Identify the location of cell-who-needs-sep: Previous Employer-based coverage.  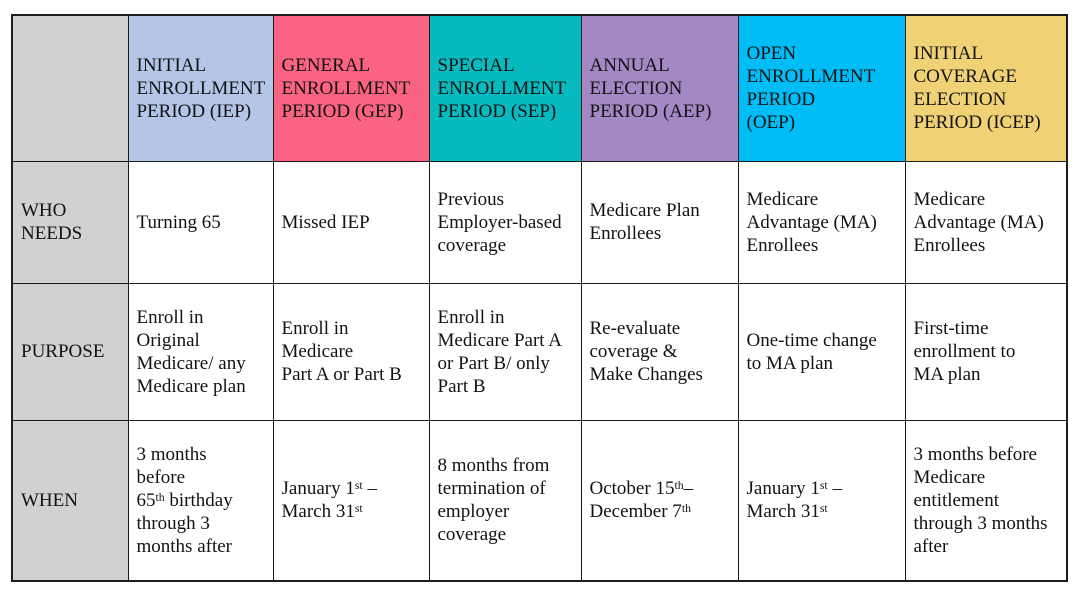
(505, 222).